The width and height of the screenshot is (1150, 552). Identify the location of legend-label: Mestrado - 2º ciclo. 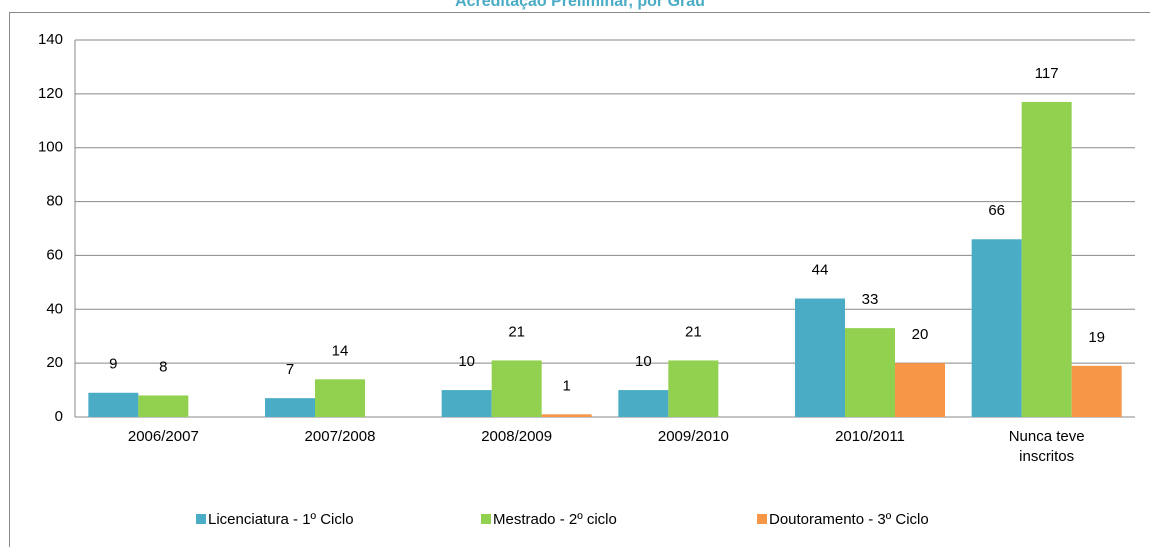
(555, 519).